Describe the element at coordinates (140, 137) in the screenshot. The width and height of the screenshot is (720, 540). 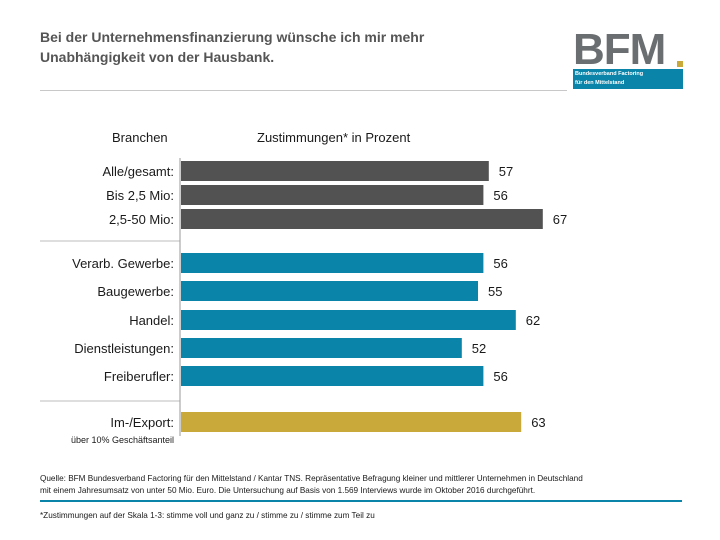
I see `header-branchen: Branchen` at that location.